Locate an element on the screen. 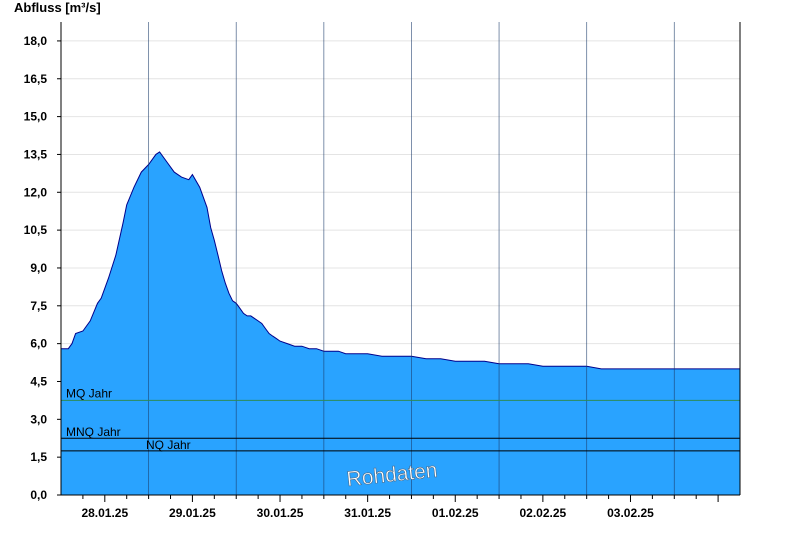 This screenshot has height=550, width=800. x-tick-label: 01.02.25 is located at coordinates (455, 513).